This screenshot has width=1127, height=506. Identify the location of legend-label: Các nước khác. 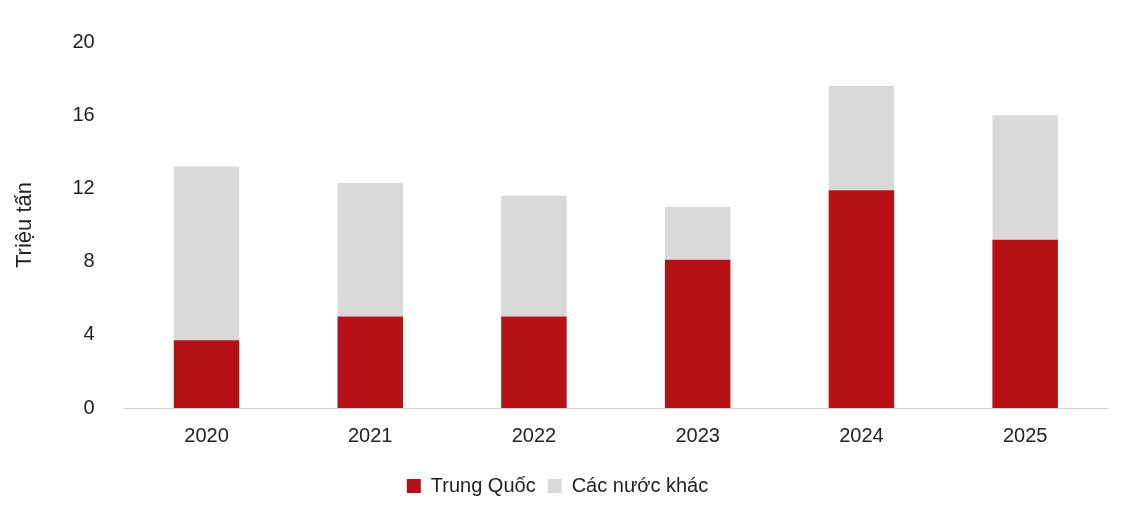
(640, 484).